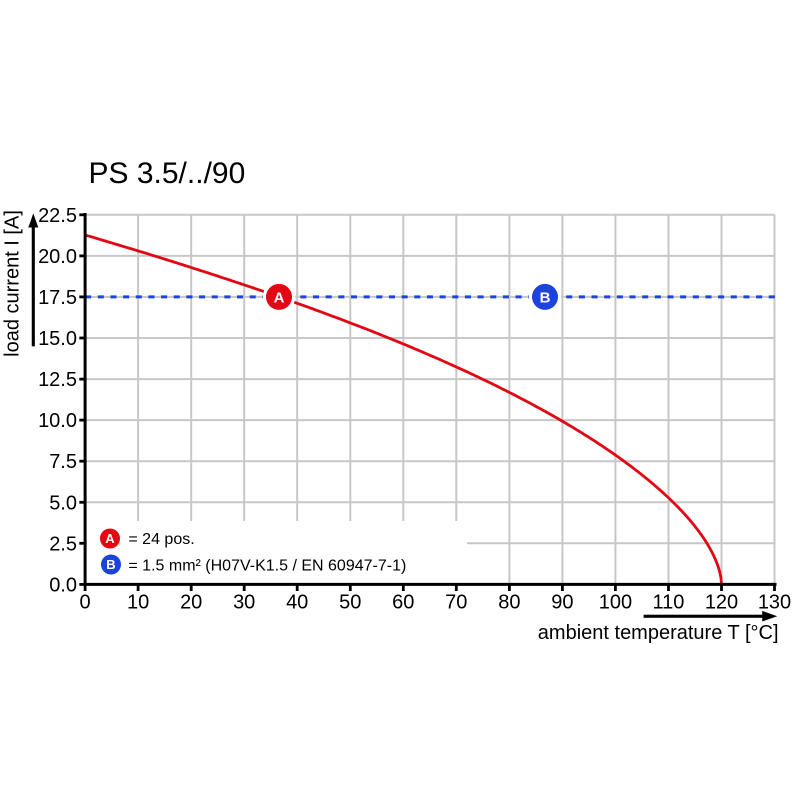  I want to click on svg-text: 110, so click(669, 603).